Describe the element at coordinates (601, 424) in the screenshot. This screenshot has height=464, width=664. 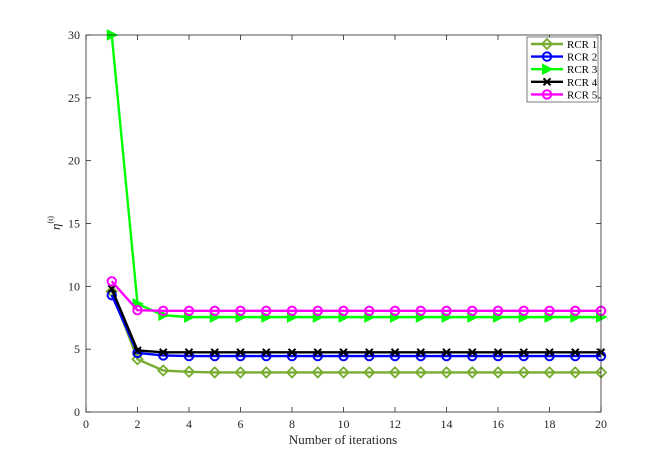
I see `x-tick-label: 20` at that location.